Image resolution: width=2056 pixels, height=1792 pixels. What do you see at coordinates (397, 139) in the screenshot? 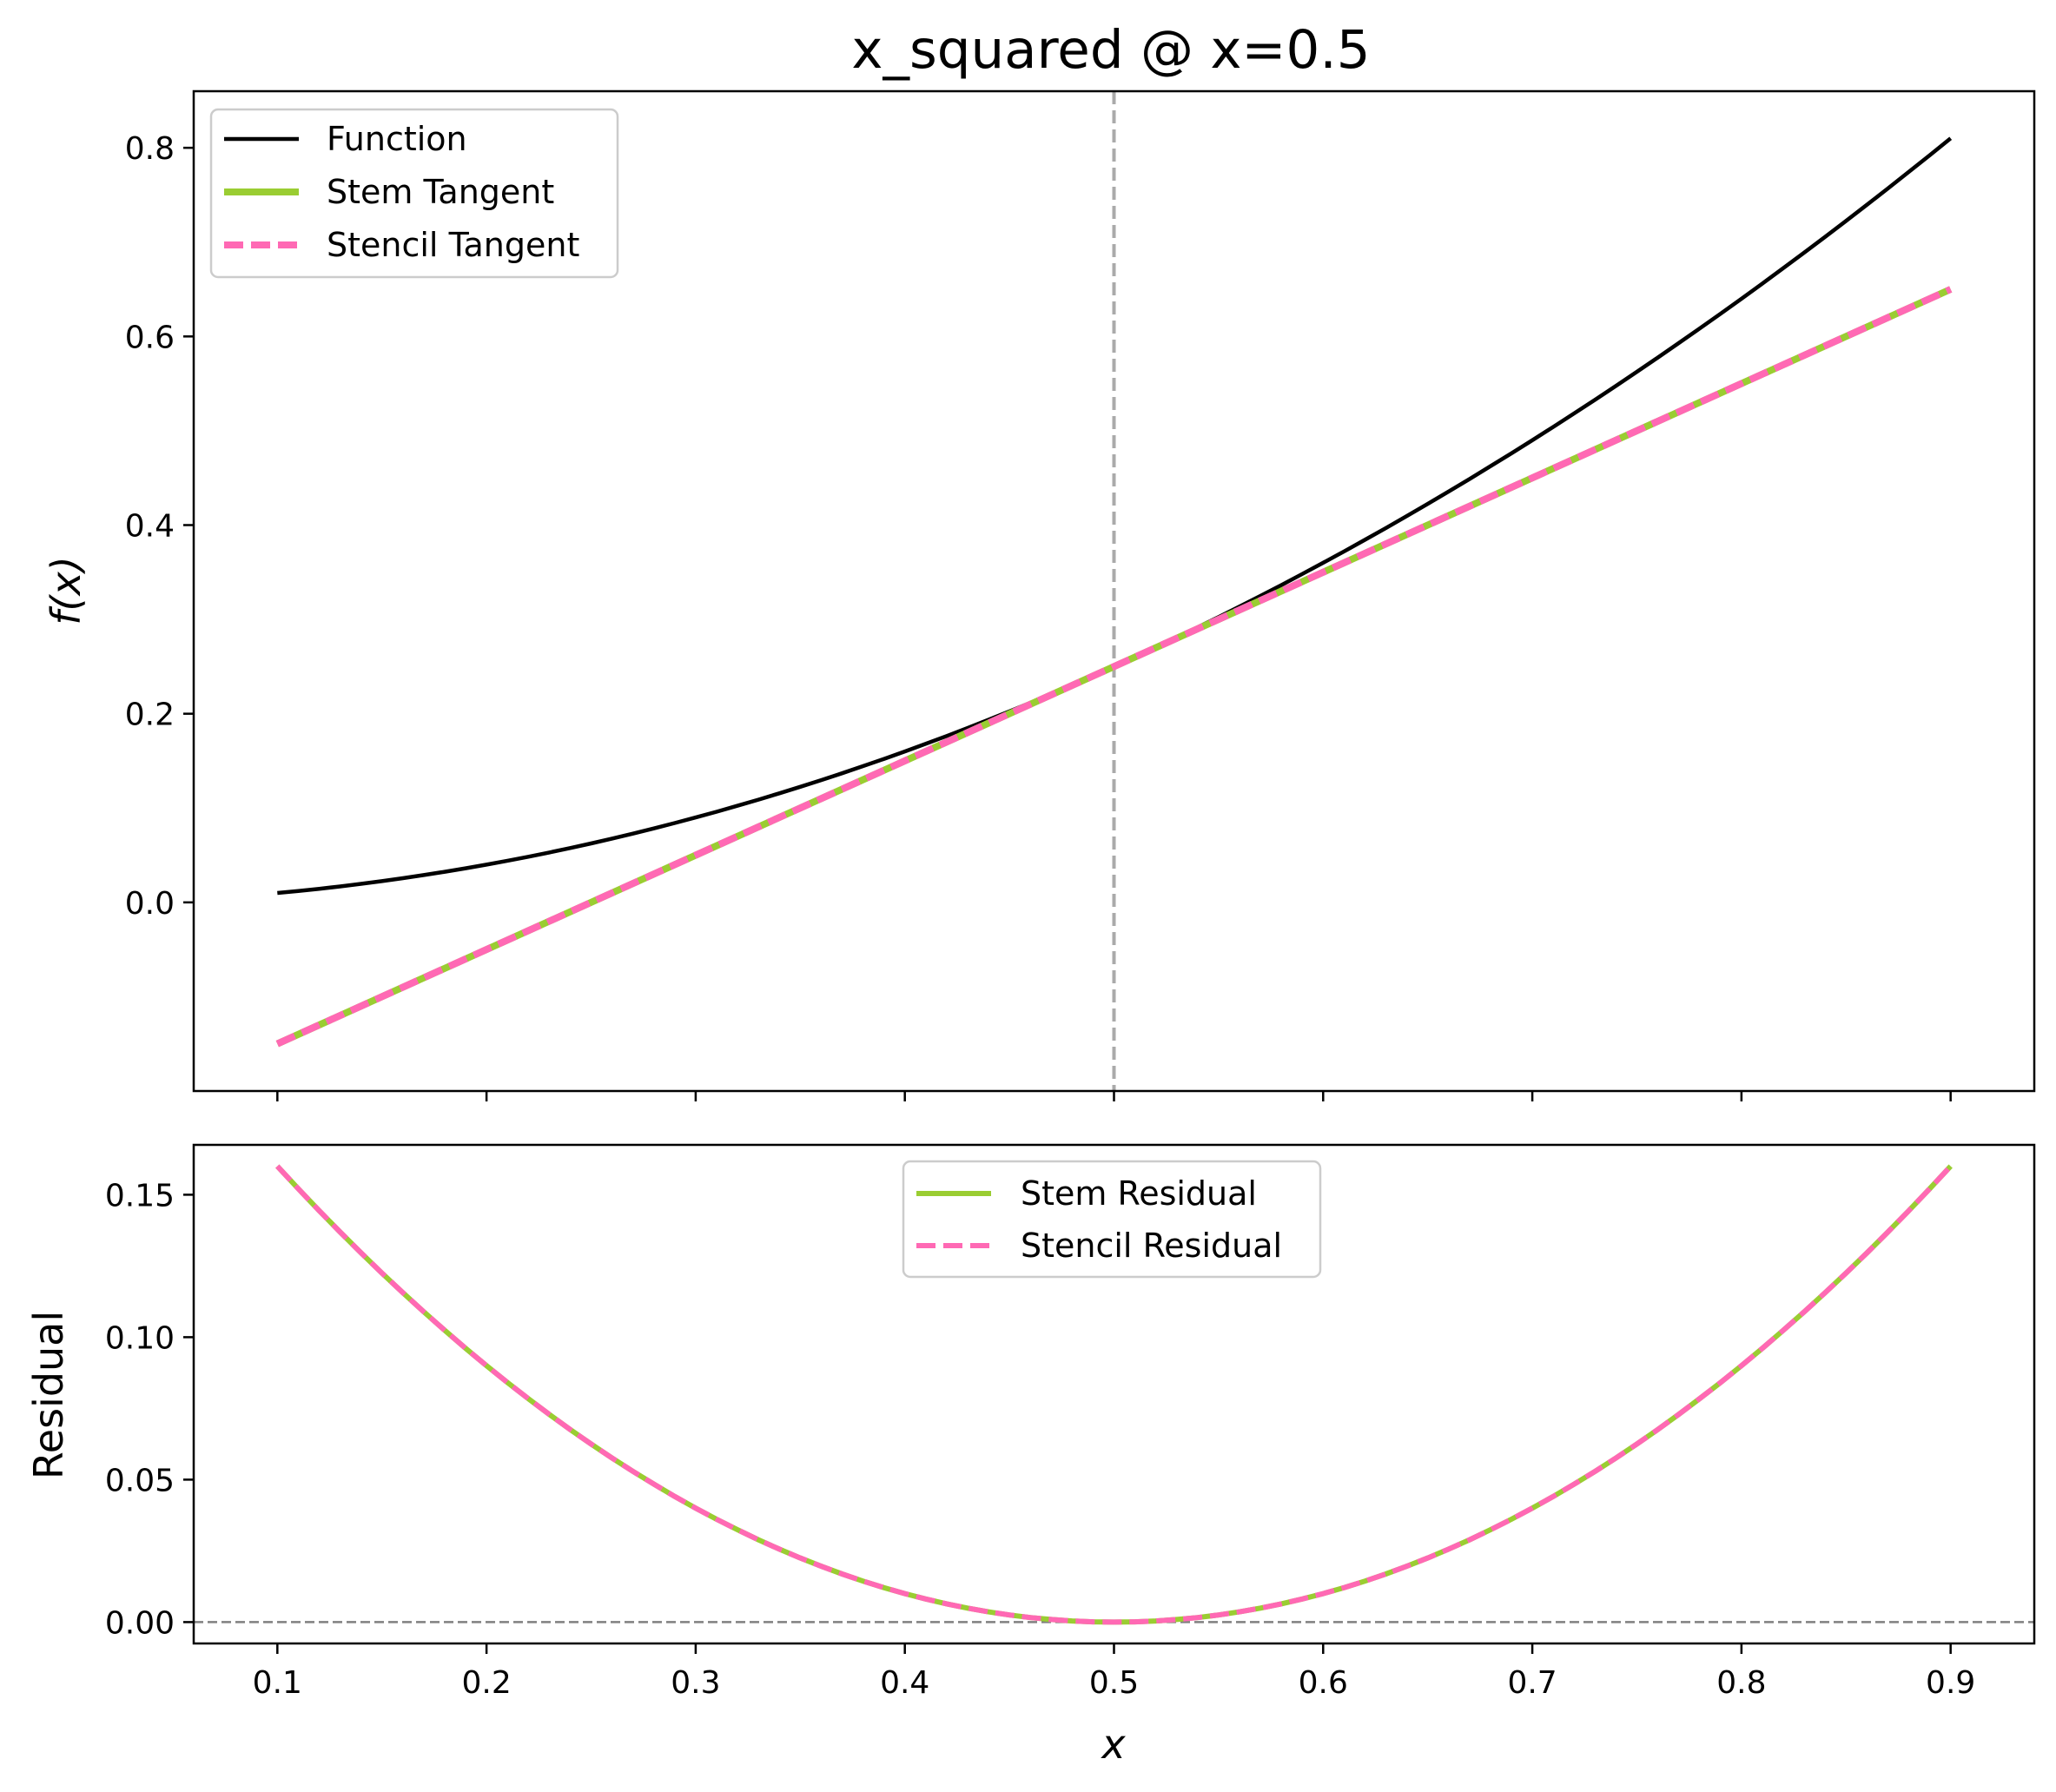
I see `legend-label-function: Function` at bounding box center [397, 139].